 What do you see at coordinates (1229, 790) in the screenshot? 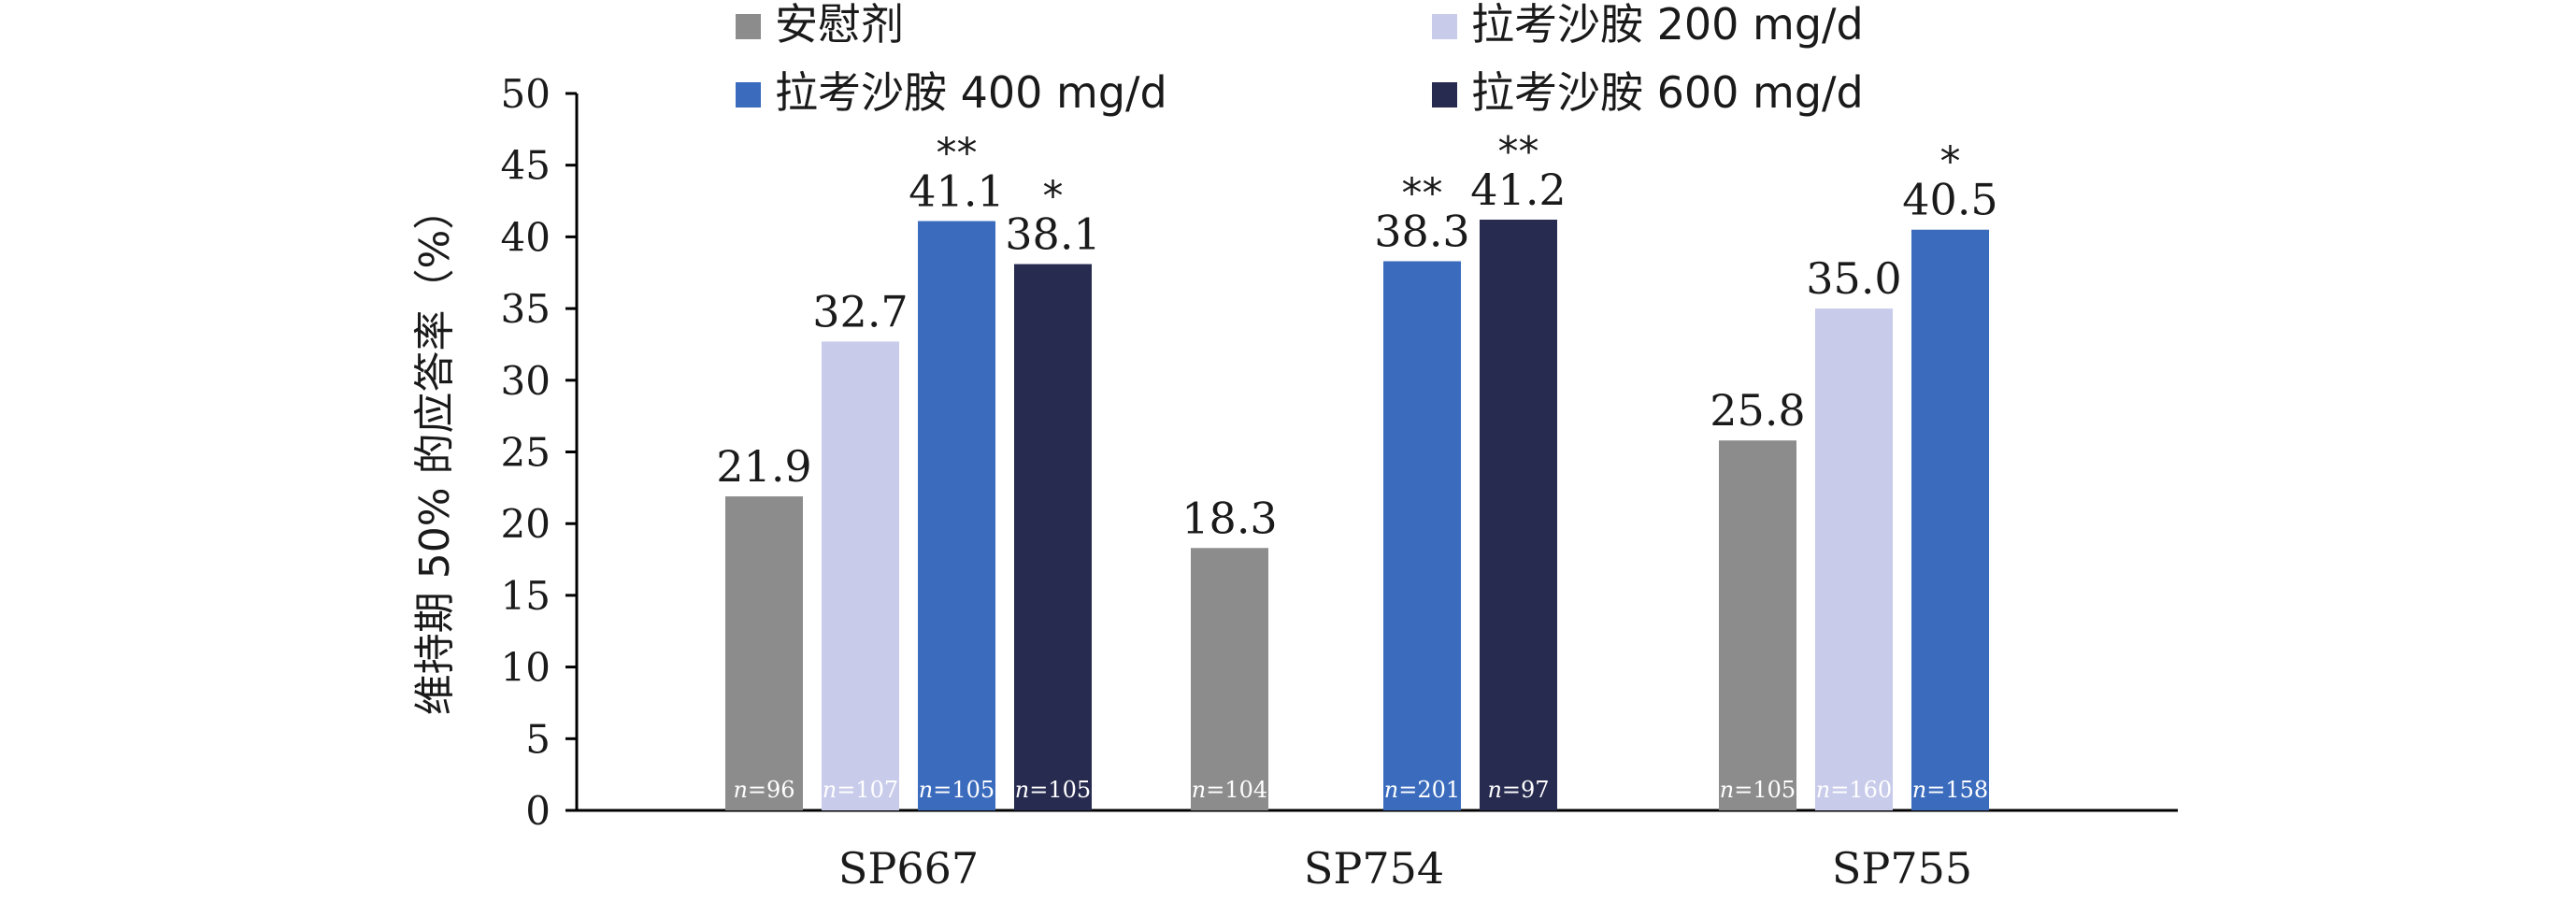
I see `sample-size-label: n=104` at bounding box center [1229, 790].